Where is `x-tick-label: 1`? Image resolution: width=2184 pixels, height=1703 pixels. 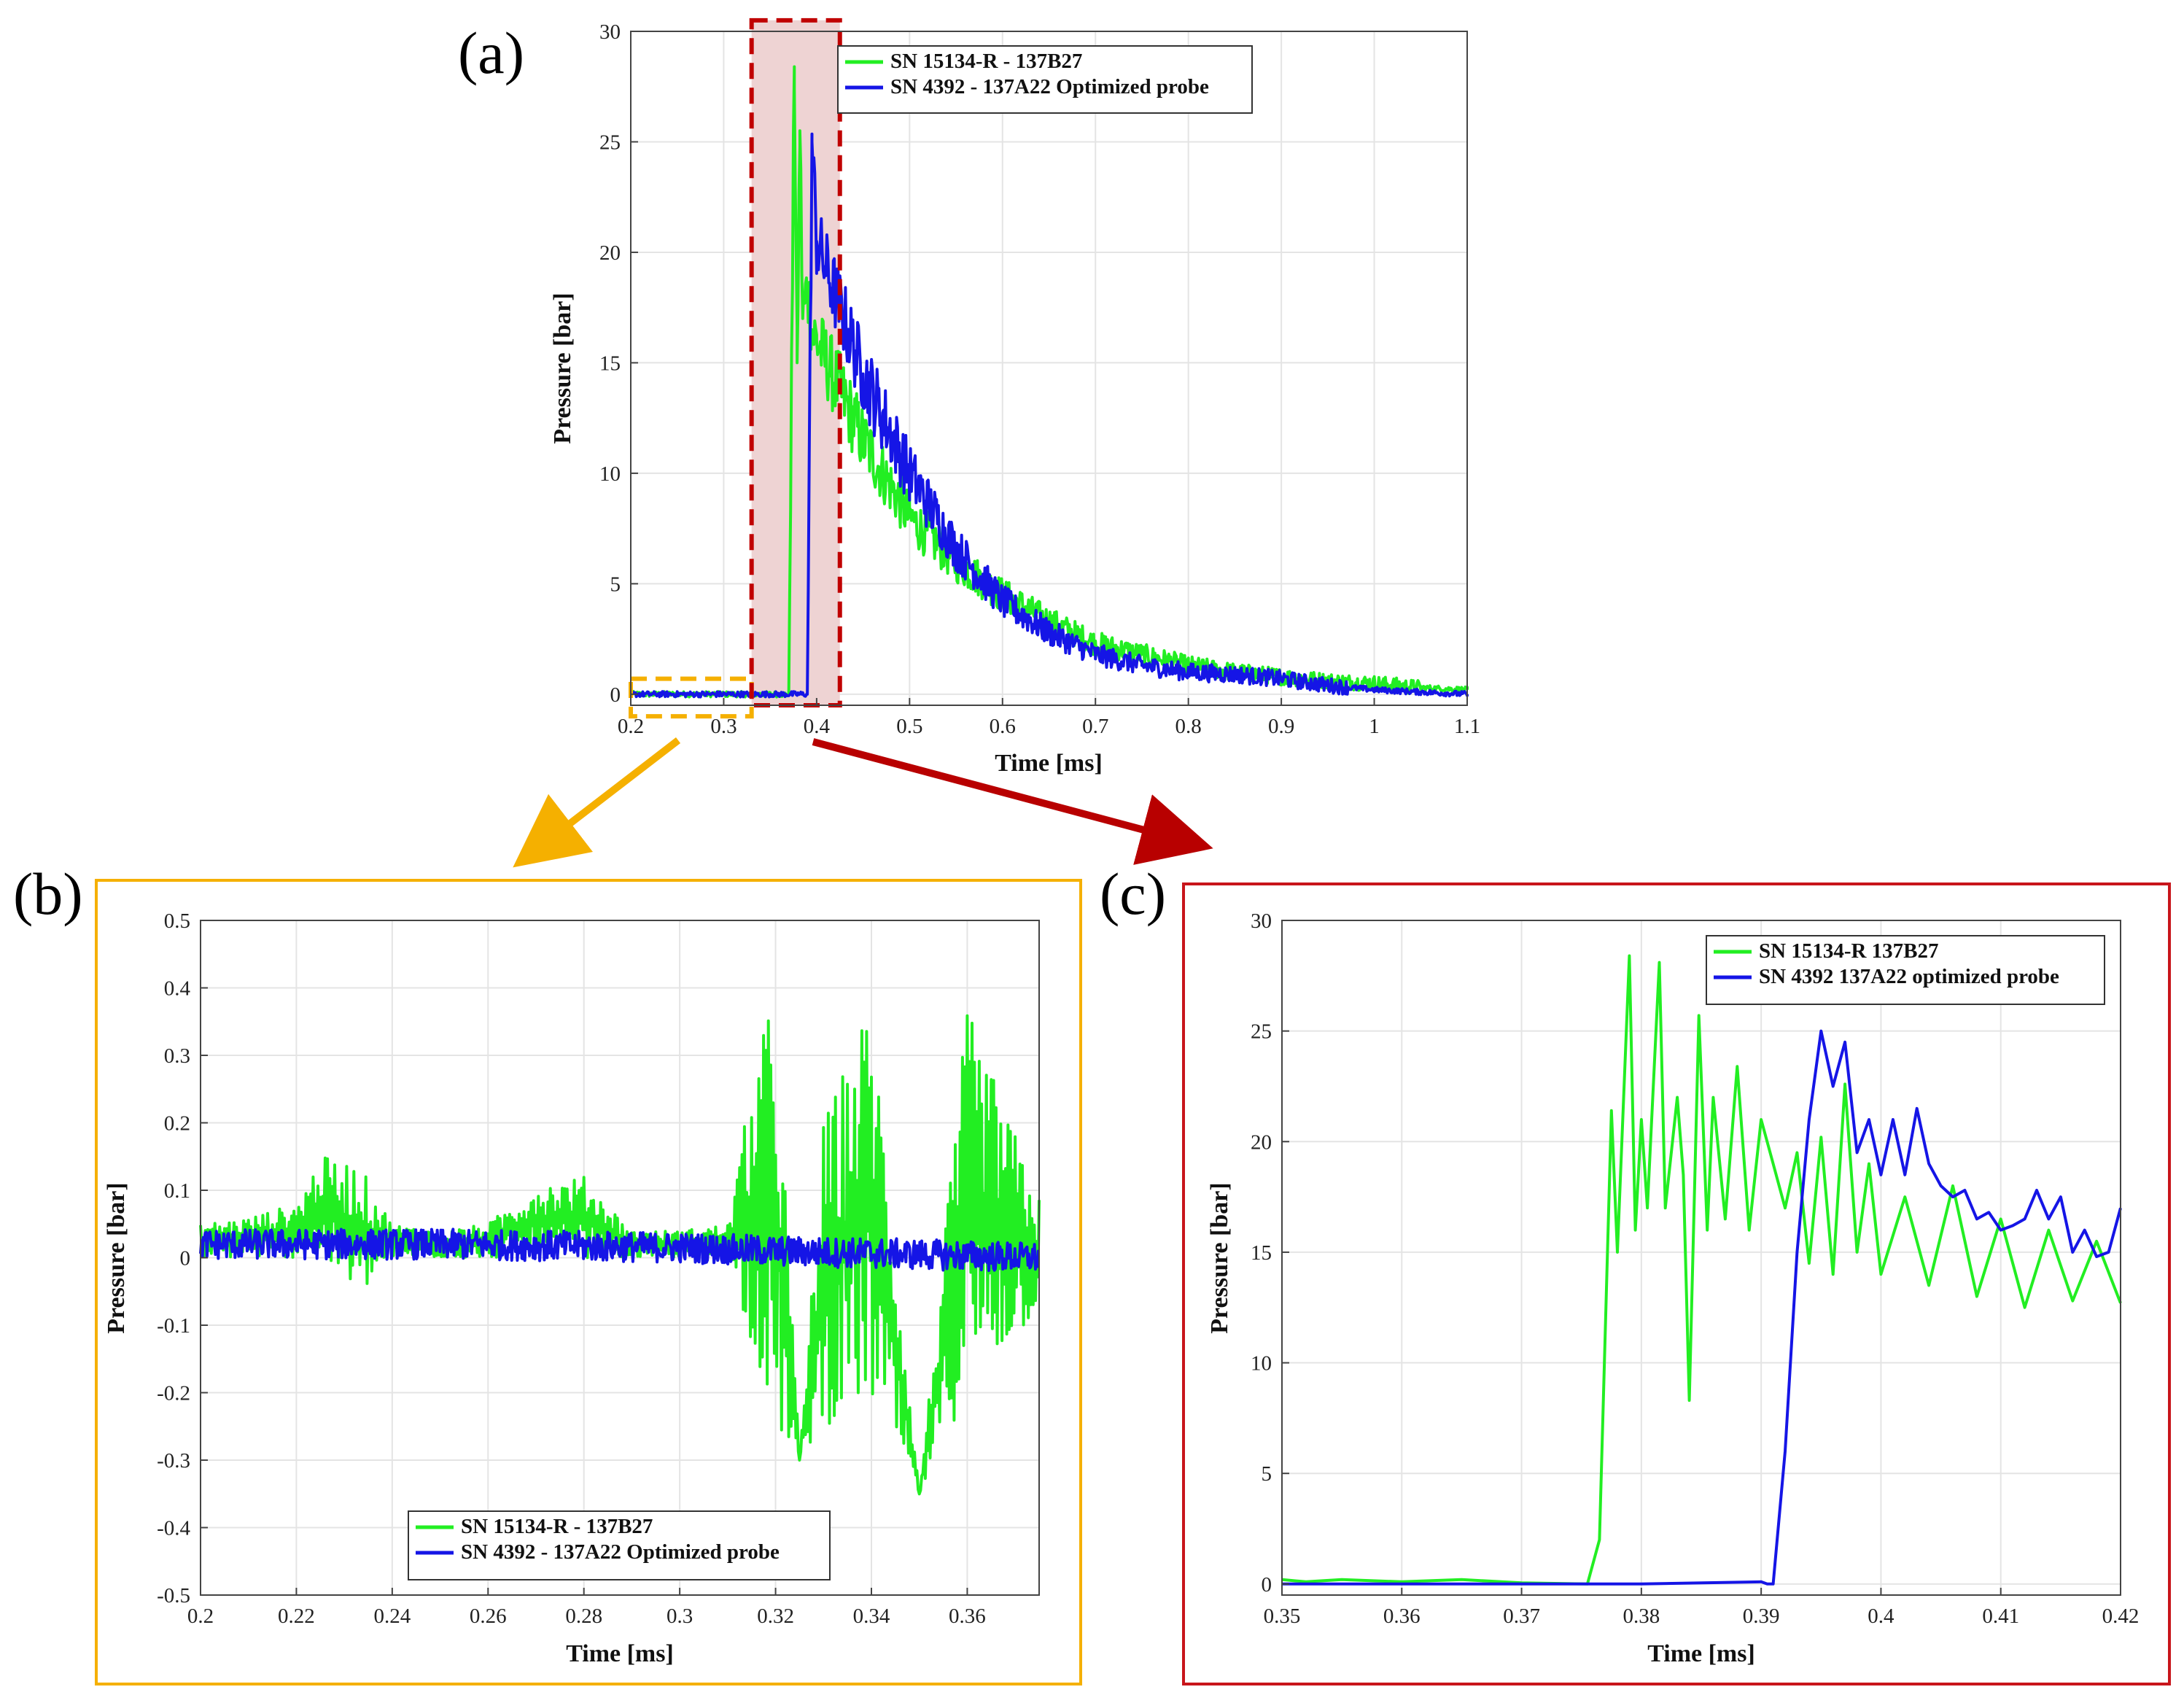 x-tick-label: 1 is located at coordinates (1374, 726).